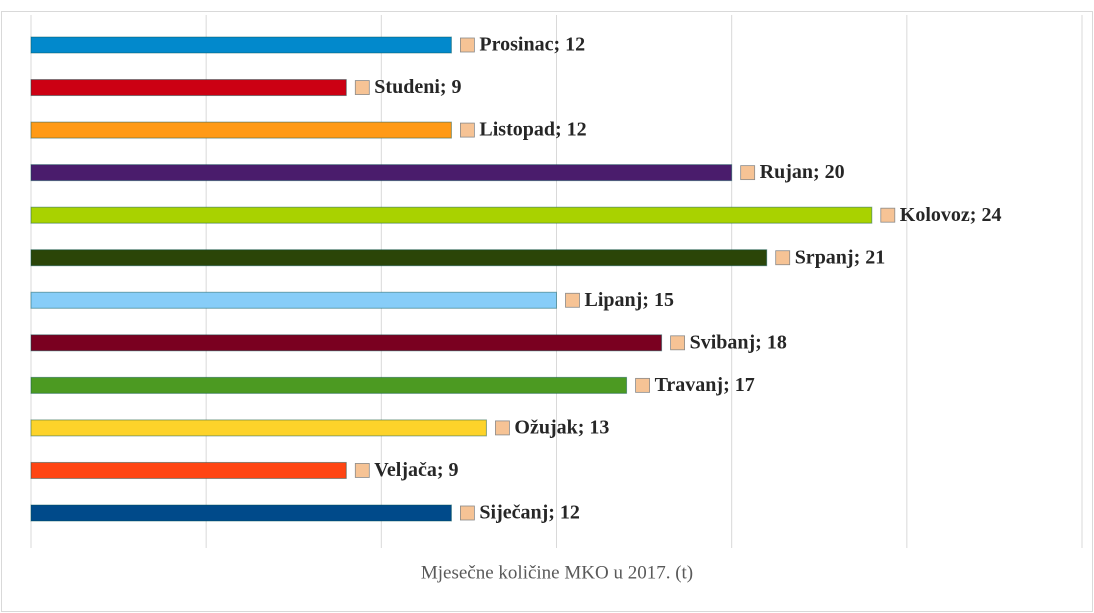  Describe the element at coordinates (561, 428) in the screenshot. I see `data-label: Ožujak; 13` at that location.